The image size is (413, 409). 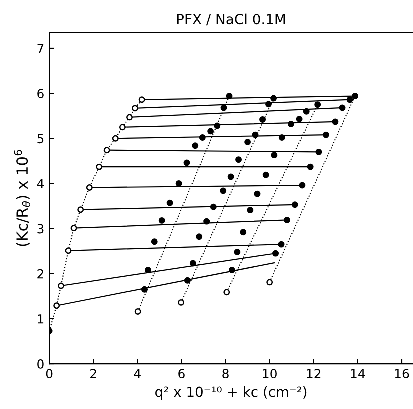 I want to click on x-axis-title: q² x 10⁻¹⁰ + kc (cm⁻²), so click(x=231, y=393).